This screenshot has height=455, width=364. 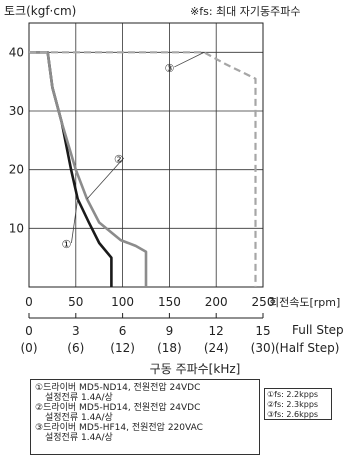 I want to click on full-step-tick-label: 0, so click(x=29, y=331).